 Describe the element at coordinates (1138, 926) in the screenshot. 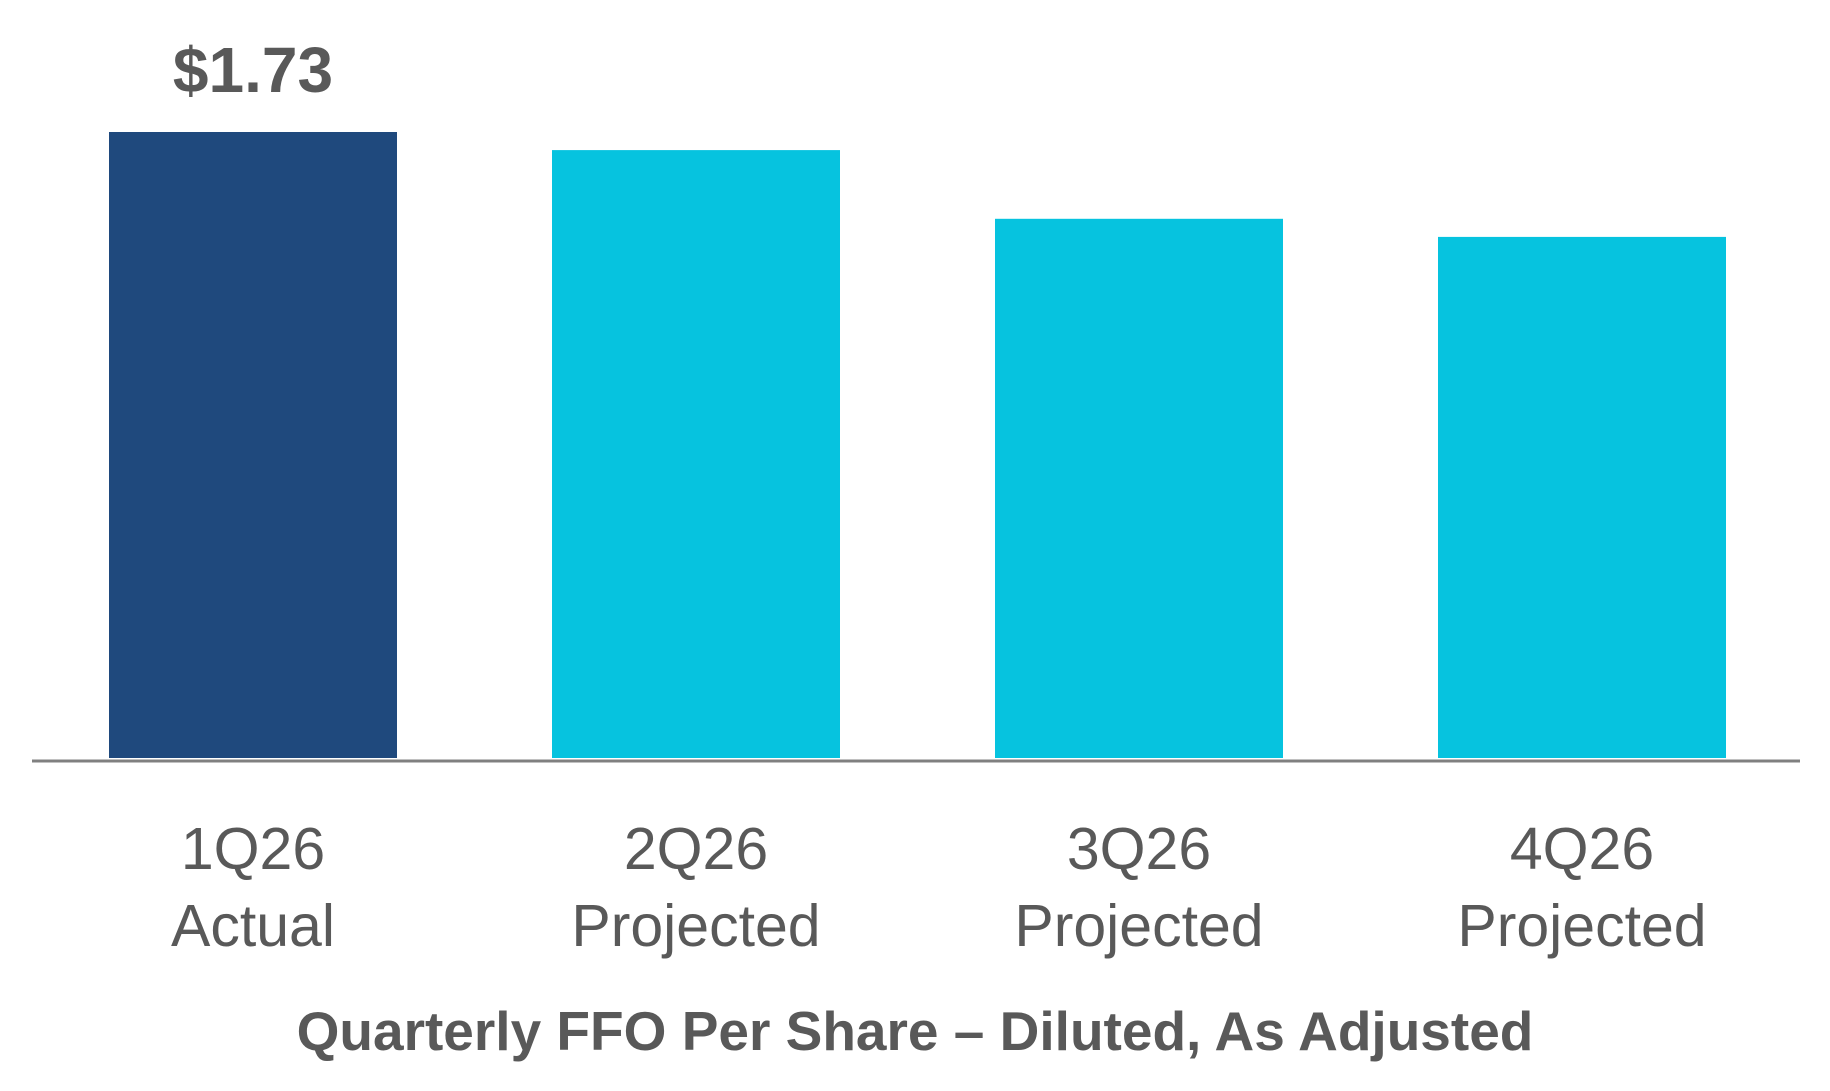

I see `x-tick-label-3-line-2: Projected` at that location.